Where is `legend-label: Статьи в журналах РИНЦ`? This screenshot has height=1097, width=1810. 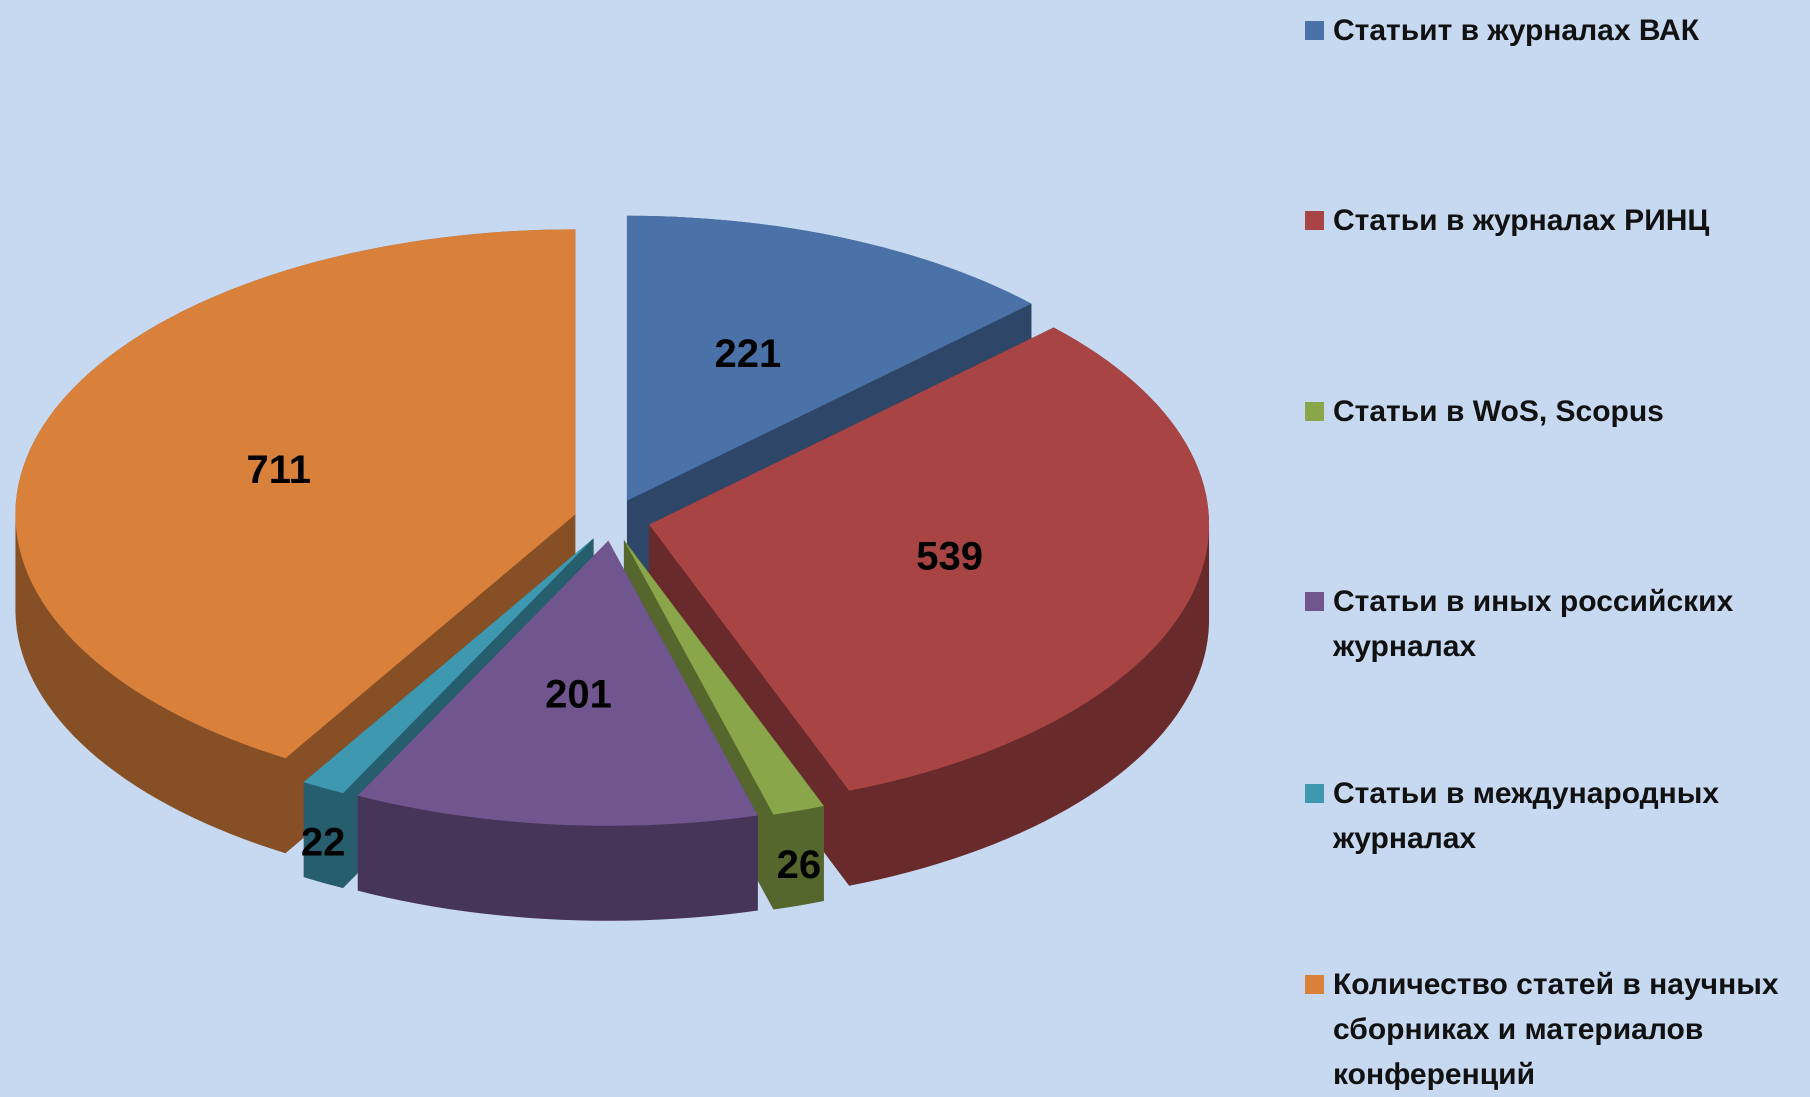
legend-label: Статьи в журналах РИНЦ is located at coordinates (1521, 220).